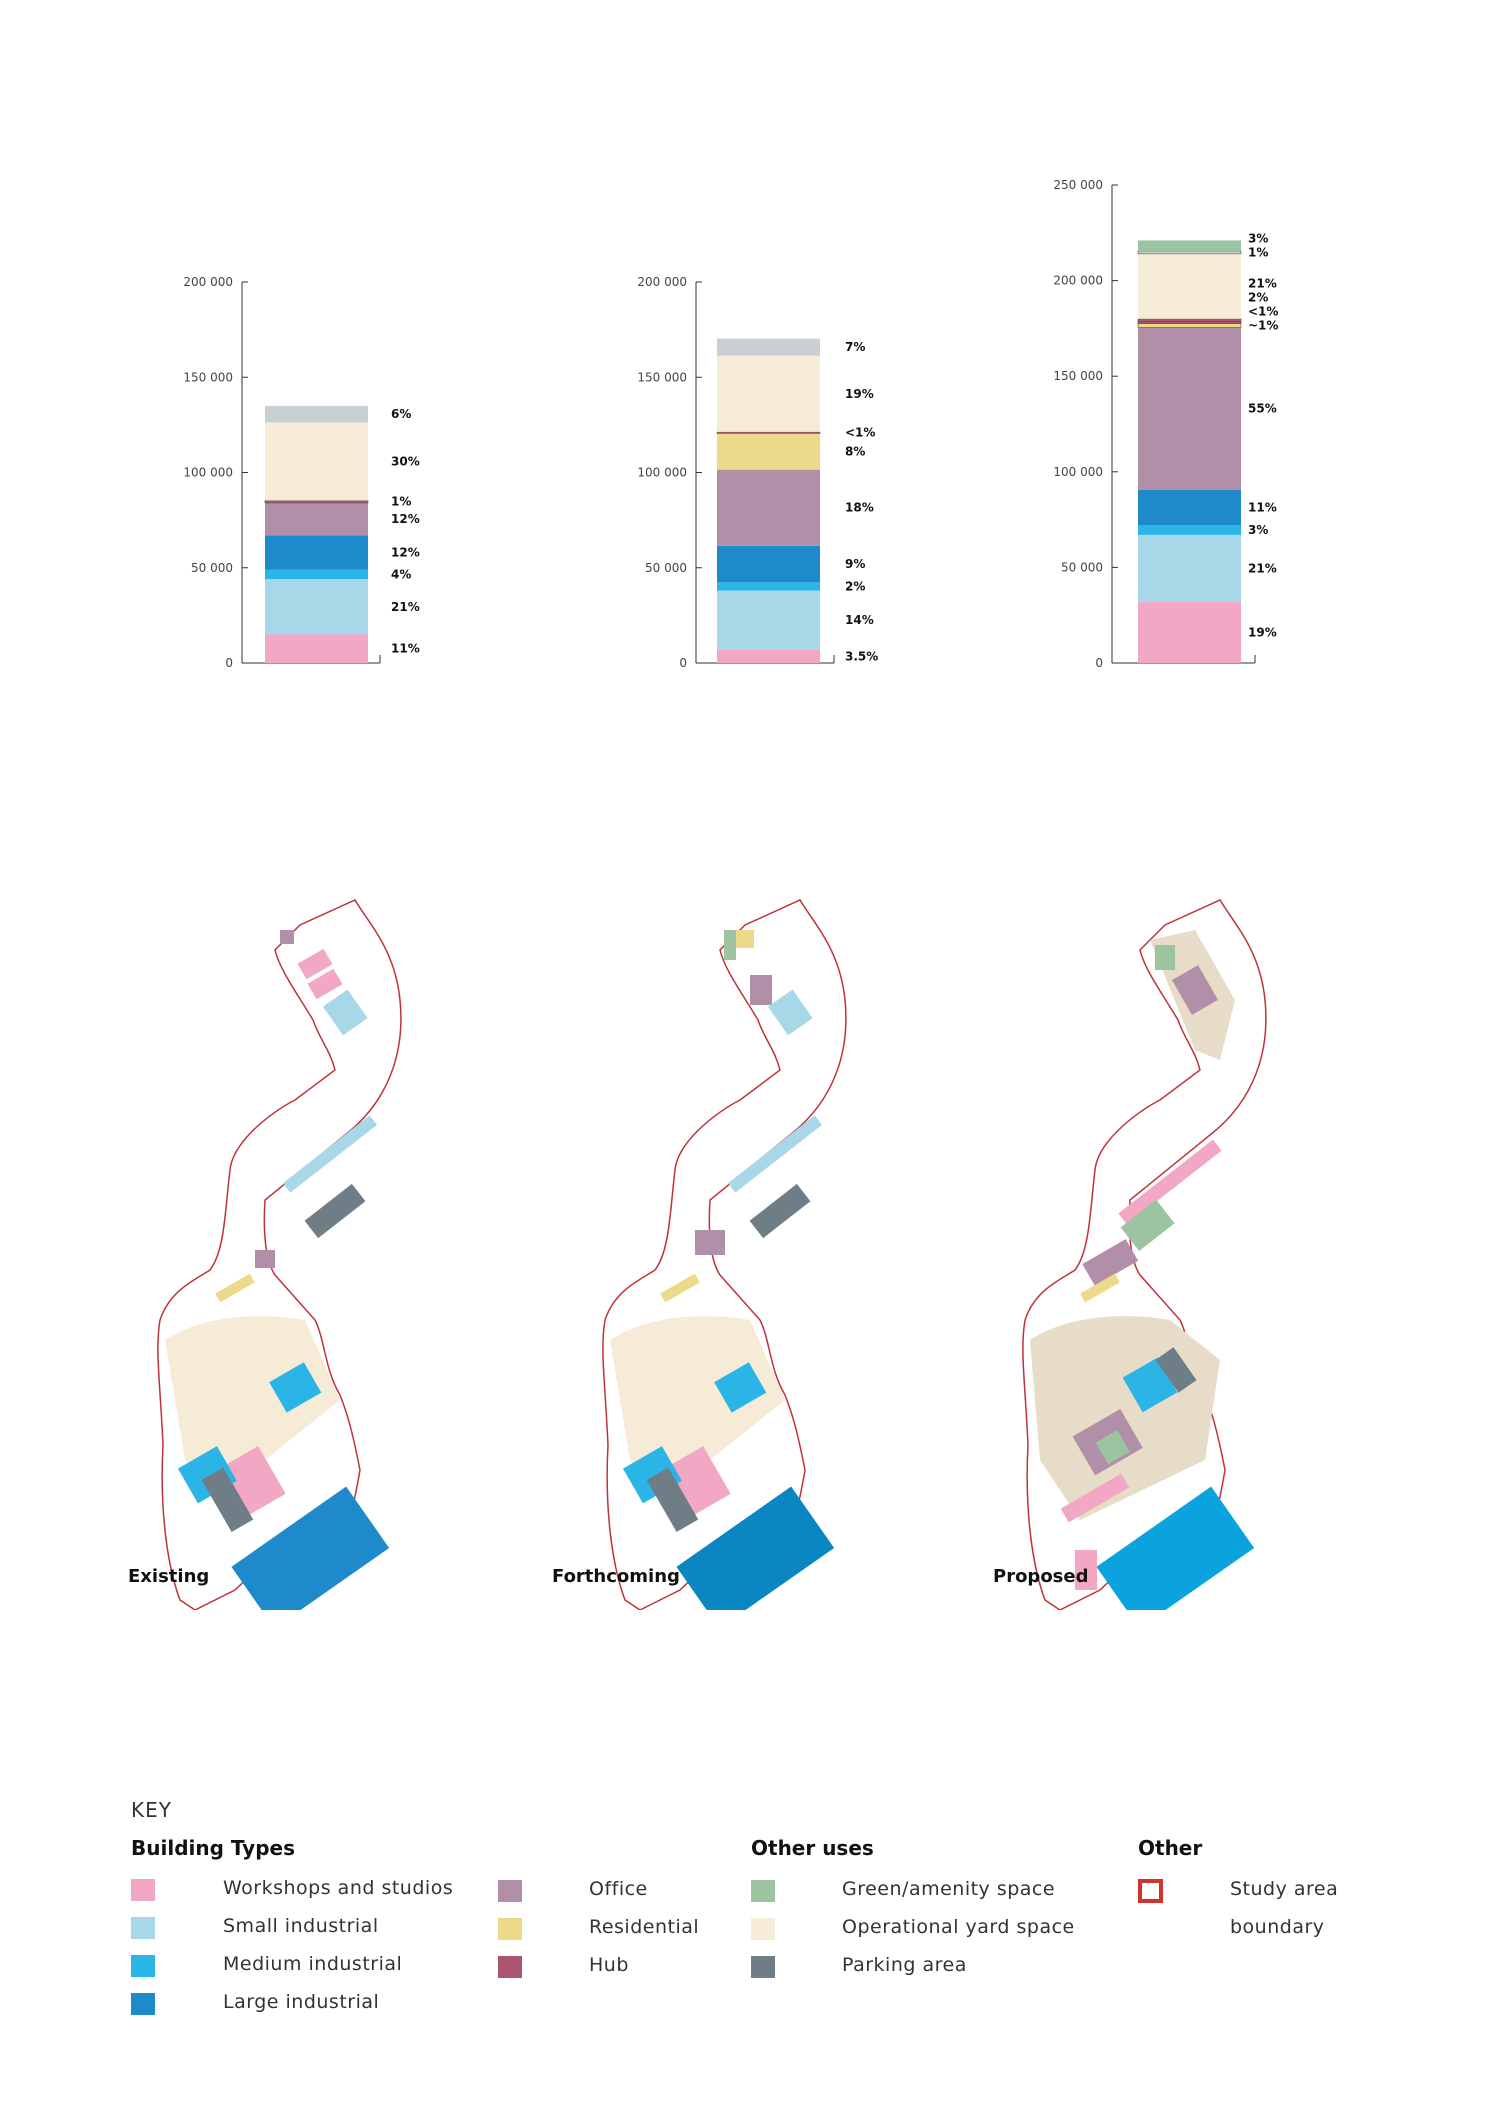 This screenshot has width=1500, height=2122. Describe the element at coordinates (958, 1927) in the screenshot. I see `legend-label: Operational yard space` at that location.